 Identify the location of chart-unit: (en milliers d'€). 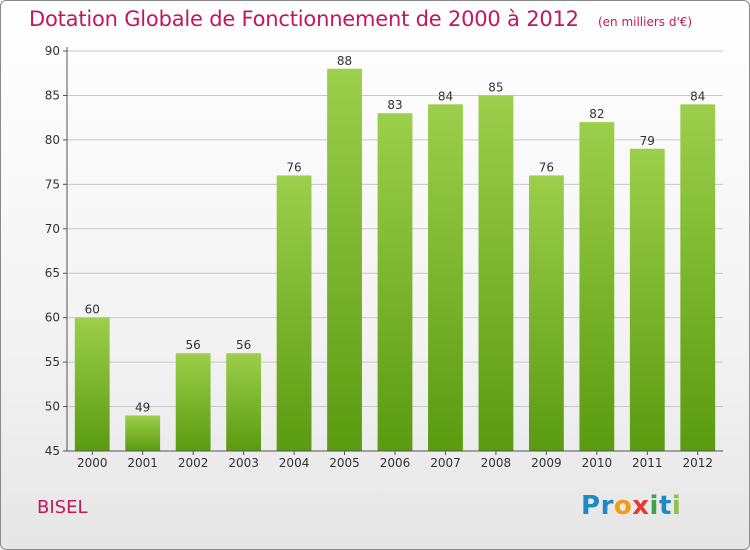
(645, 22).